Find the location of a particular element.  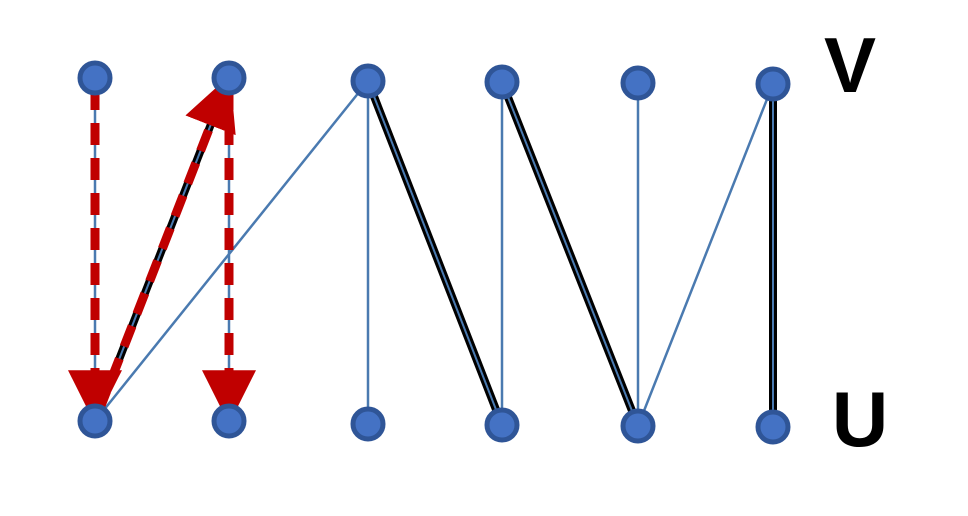

node-u6 is located at coordinates (773, 427).